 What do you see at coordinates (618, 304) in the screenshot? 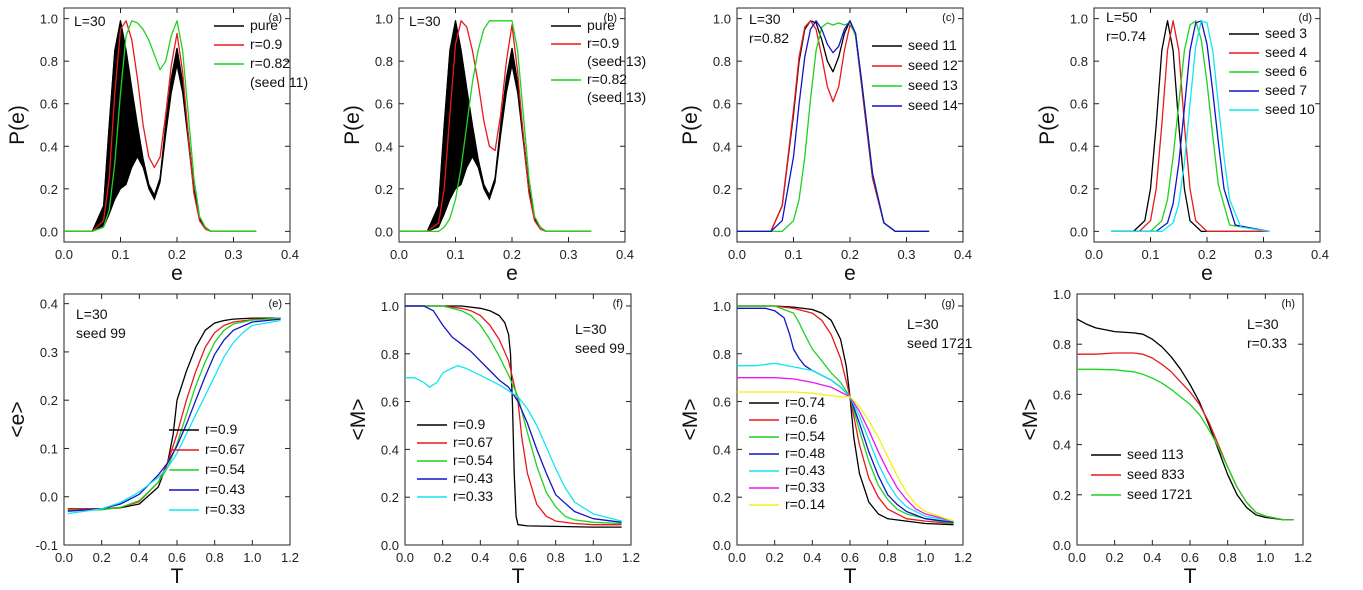
I see `panel-label: (f)` at bounding box center [618, 304].